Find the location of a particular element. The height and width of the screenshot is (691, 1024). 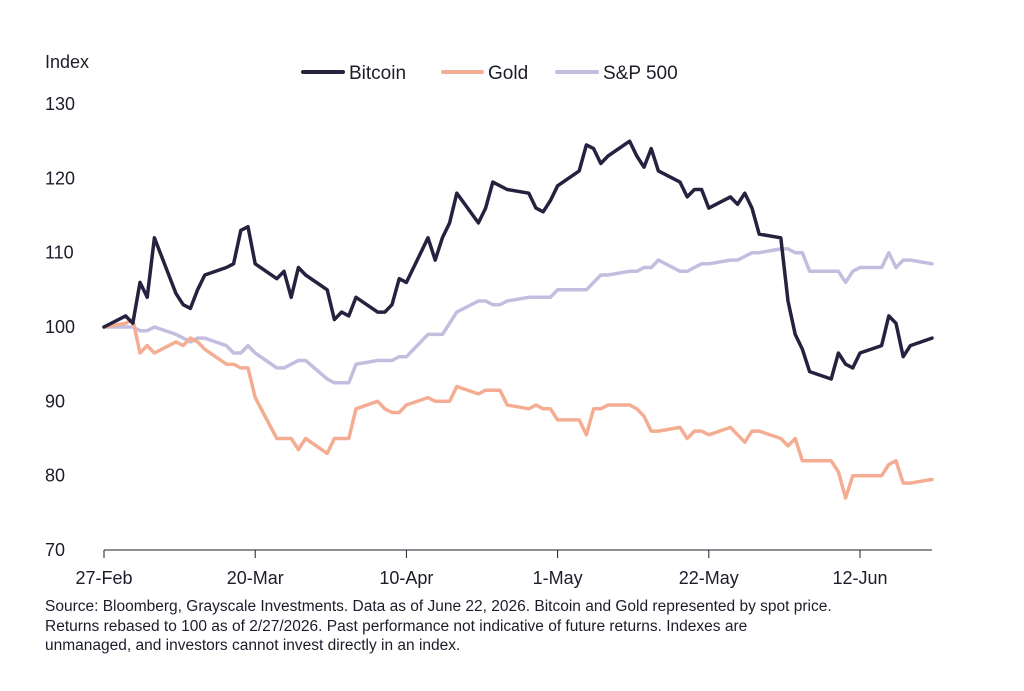

y-tick-label: 110 is located at coordinates (59, 253).